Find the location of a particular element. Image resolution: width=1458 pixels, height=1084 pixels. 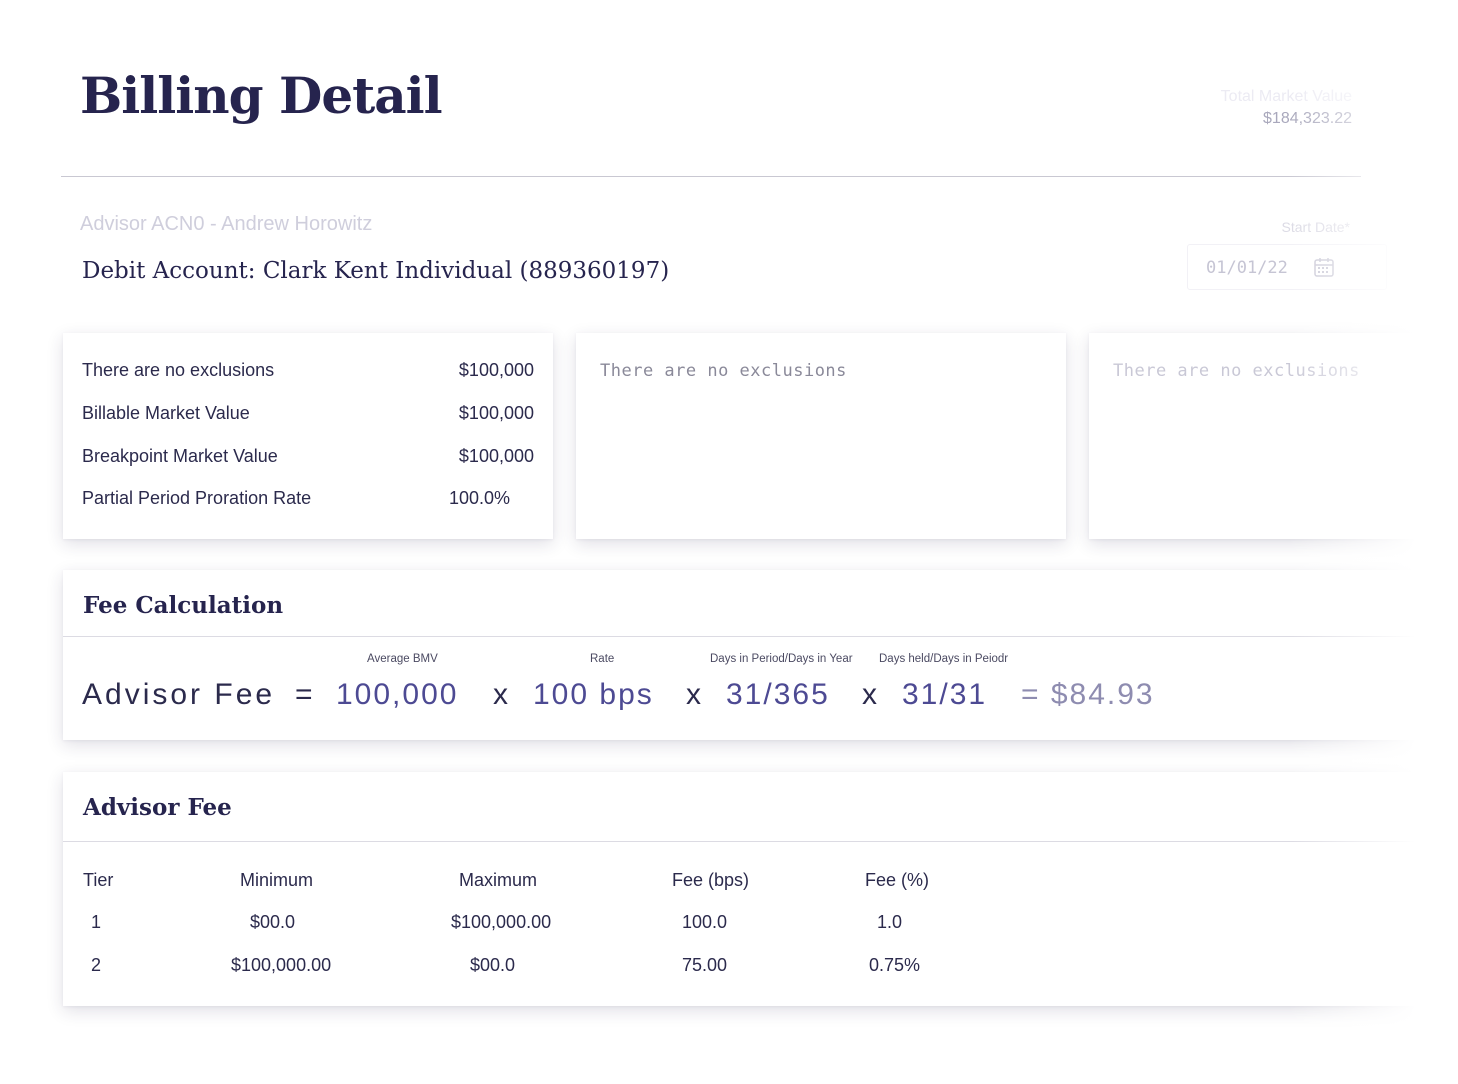

column-header: Minimum is located at coordinates (277, 880).